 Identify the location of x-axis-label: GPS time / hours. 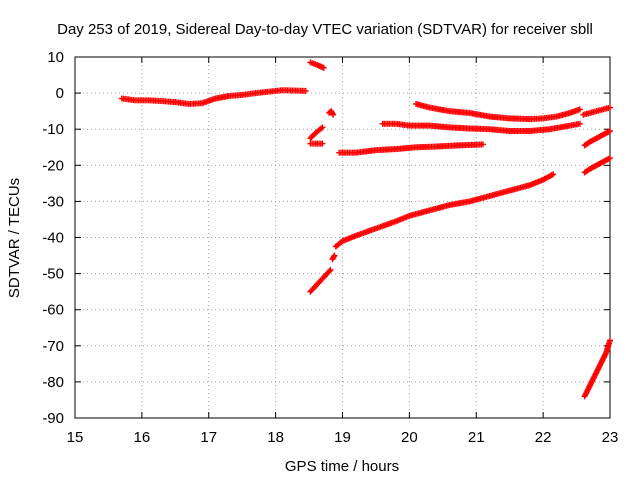
(342, 466).